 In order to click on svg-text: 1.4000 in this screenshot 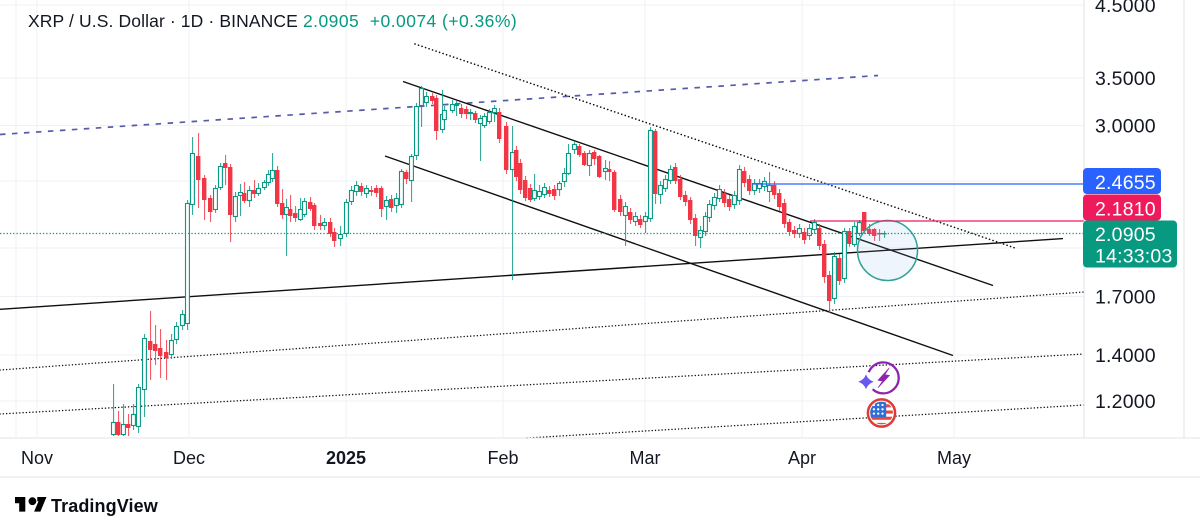, I will do `click(1125, 356)`.